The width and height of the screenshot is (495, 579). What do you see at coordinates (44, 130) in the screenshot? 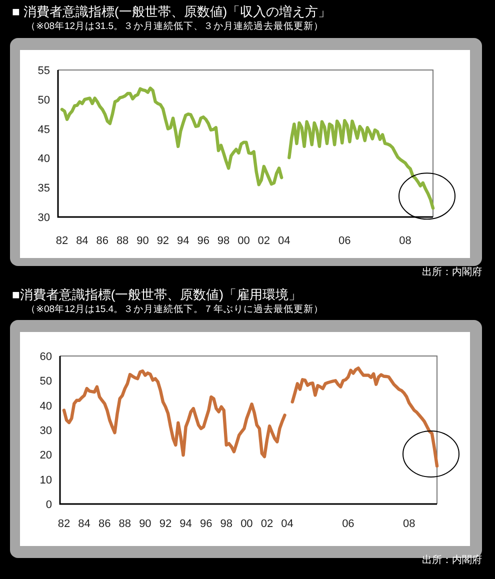
I see `y-tick-label: 45` at bounding box center [44, 130].